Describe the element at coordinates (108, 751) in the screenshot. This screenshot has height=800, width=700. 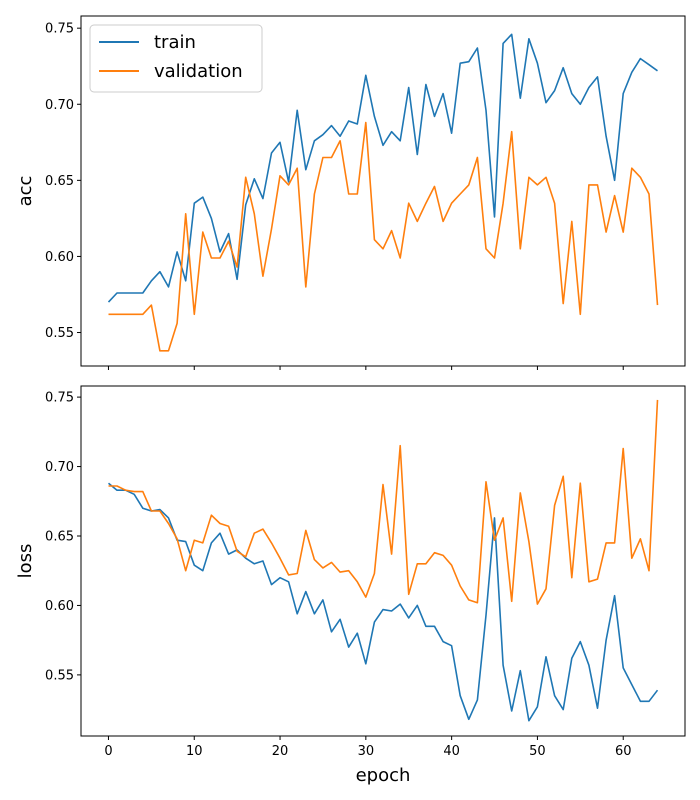
I see `x-tick-label: 0` at that location.